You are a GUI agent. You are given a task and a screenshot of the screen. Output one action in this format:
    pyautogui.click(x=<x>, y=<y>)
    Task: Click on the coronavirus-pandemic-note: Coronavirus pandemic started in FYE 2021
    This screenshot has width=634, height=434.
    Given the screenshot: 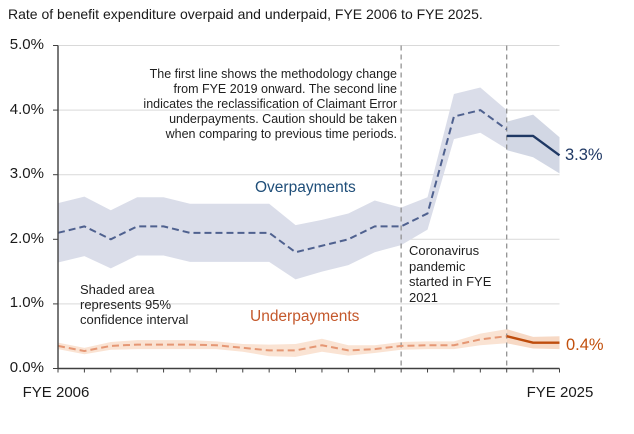 What is the action you would take?
    pyautogui.click(x=450, y=274)
    